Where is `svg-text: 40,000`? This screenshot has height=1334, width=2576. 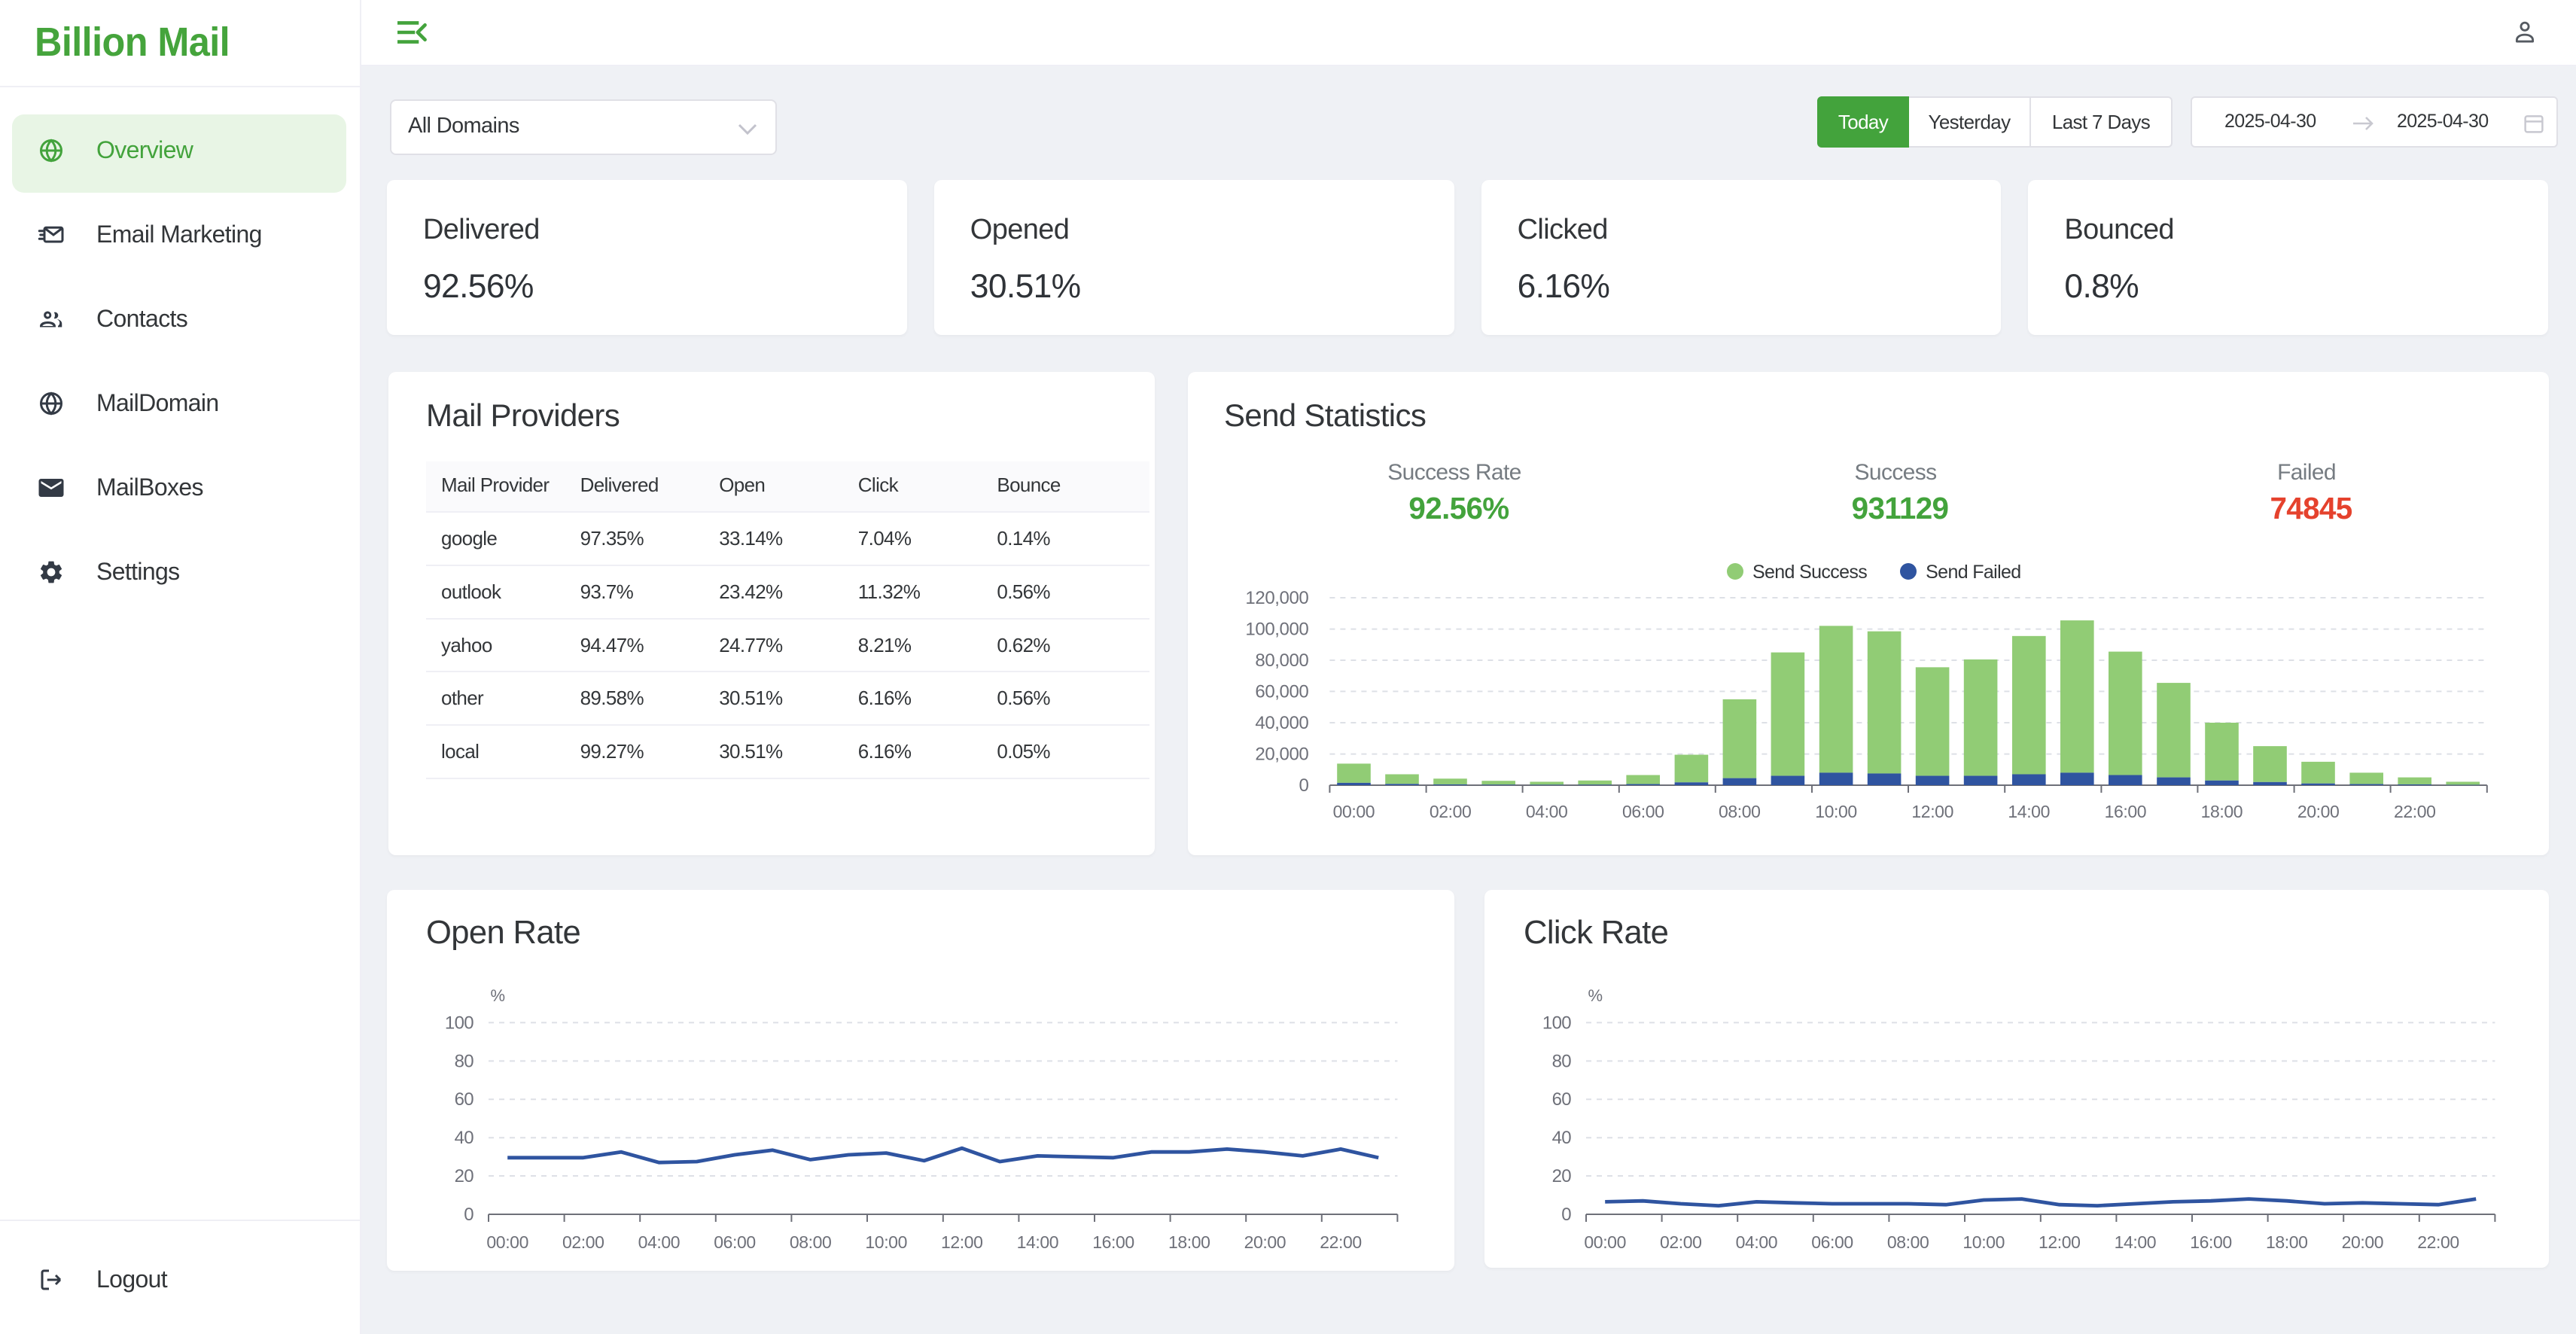
svg-text: 40,000 is located at coordinates (1281, 723).